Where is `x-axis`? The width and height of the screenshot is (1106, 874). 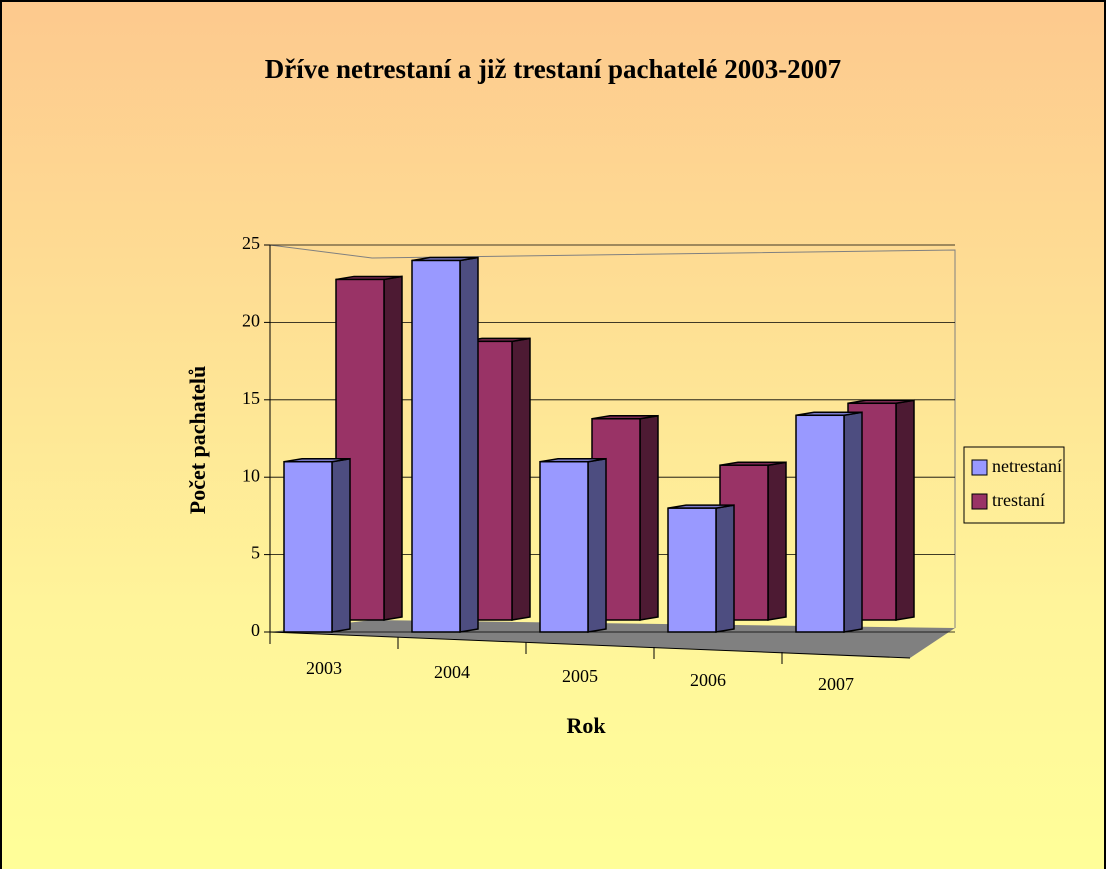
x-axis is located at coordinates (590, 645).